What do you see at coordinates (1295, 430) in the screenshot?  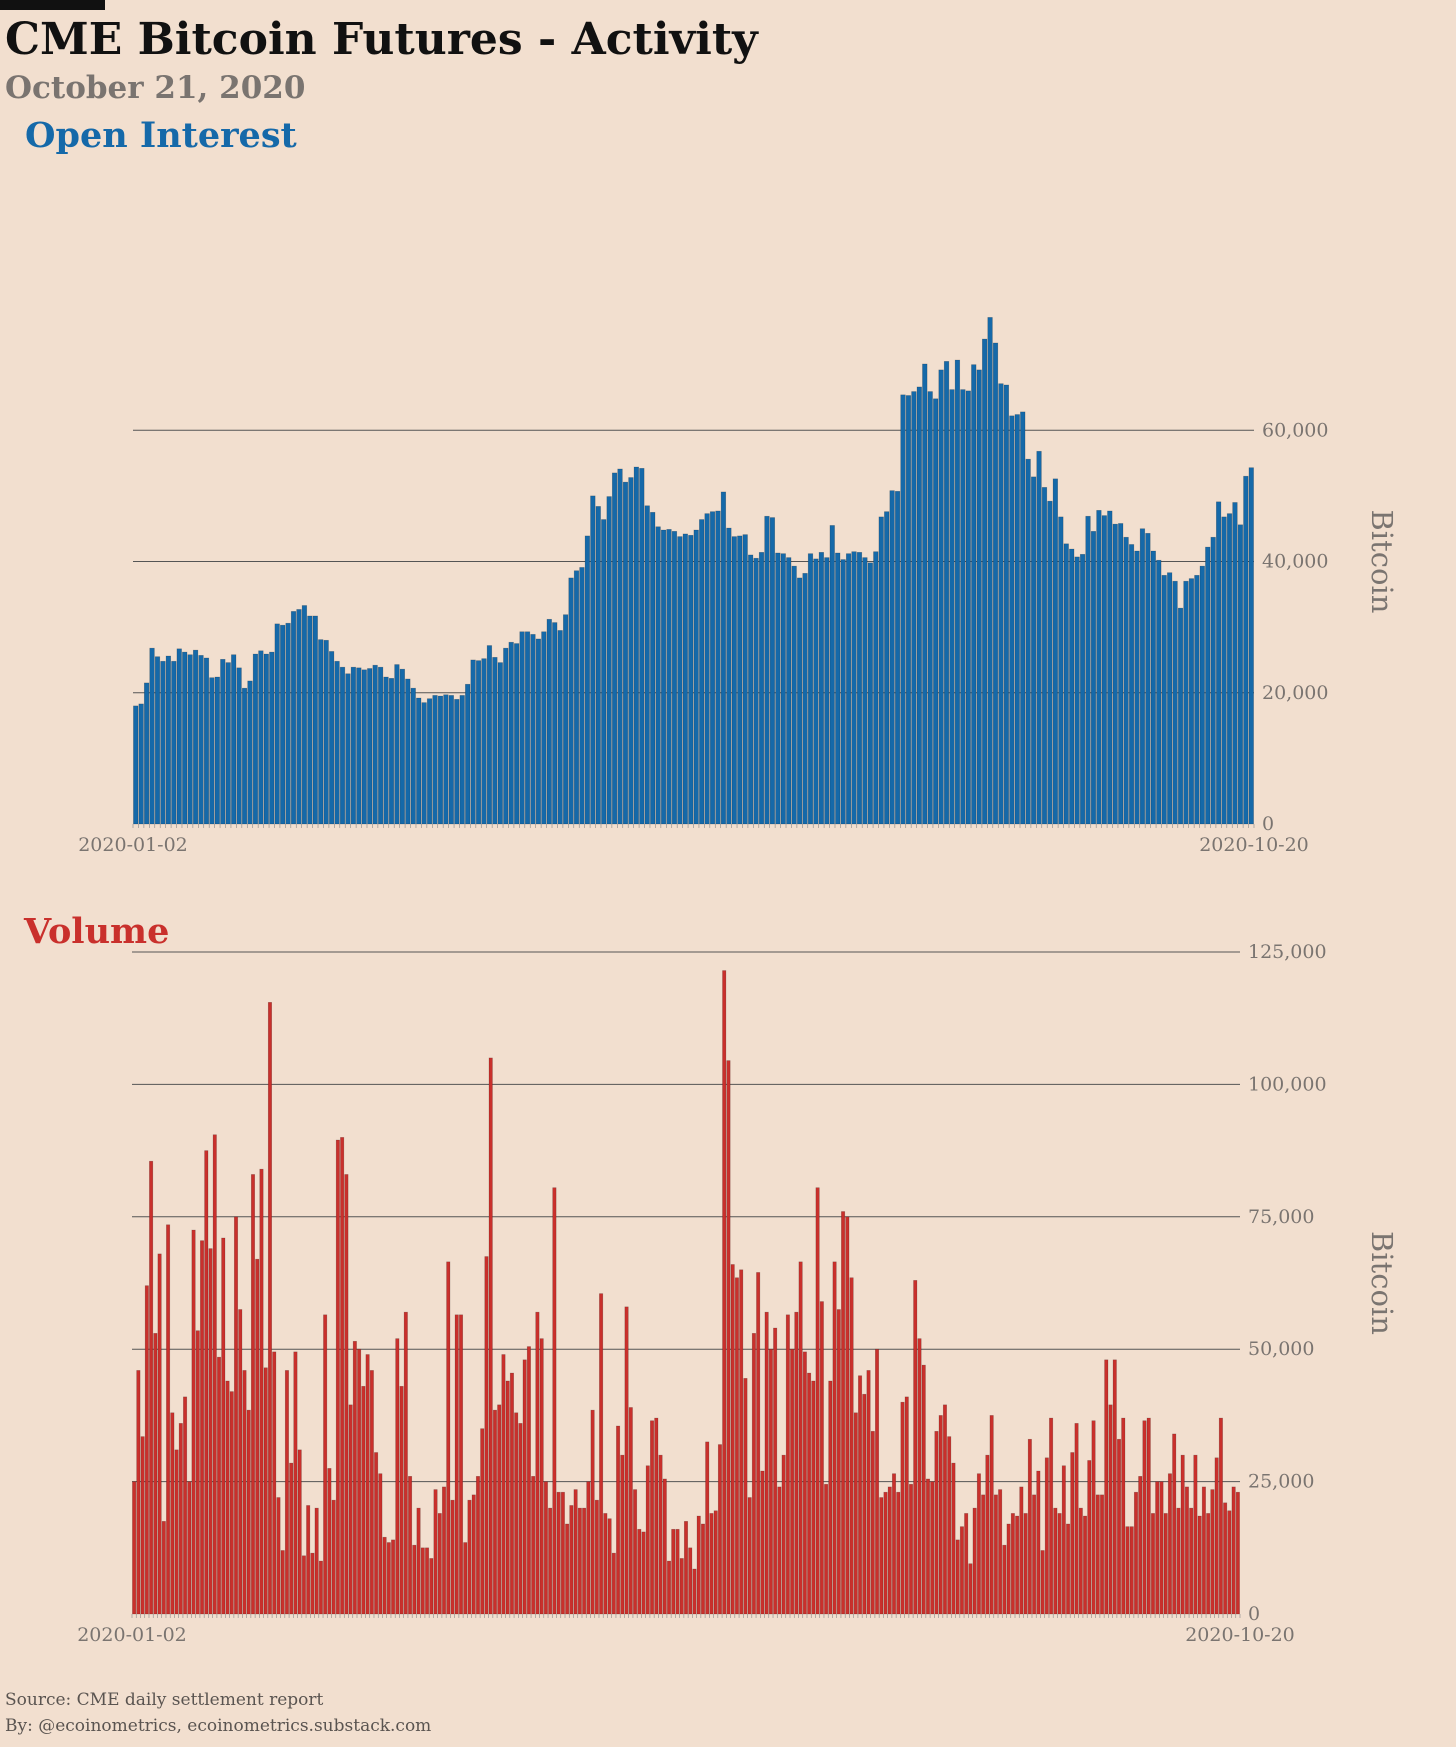 I see `oi-y-tick-label: 60,000` at bounding box center [1295, 430].